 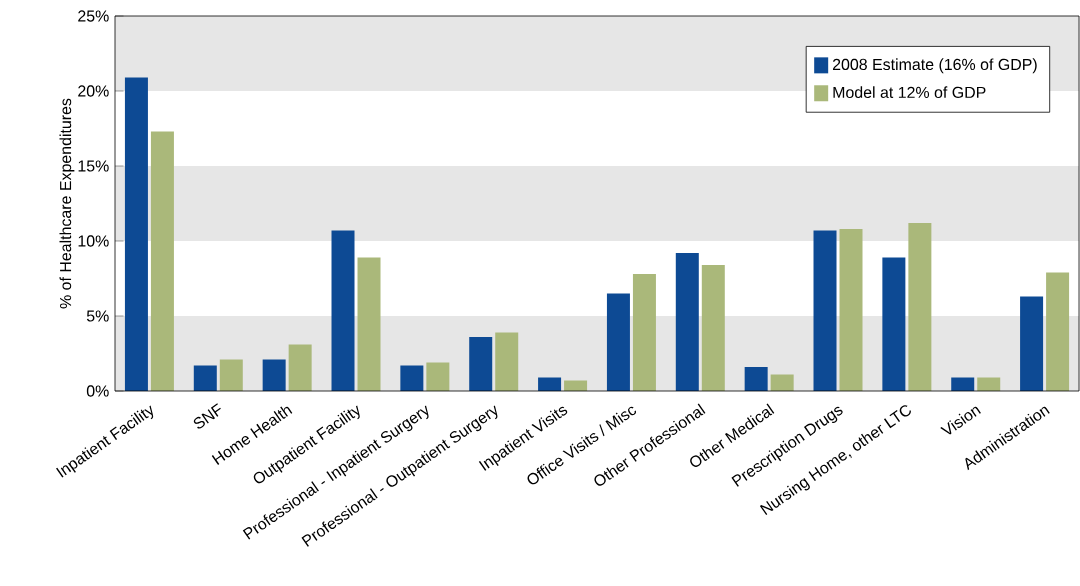 What do you see at coordinates (93, 16) in the screenshot?
I see `y-tick-label: 25%` at bounding box center [93, 16].